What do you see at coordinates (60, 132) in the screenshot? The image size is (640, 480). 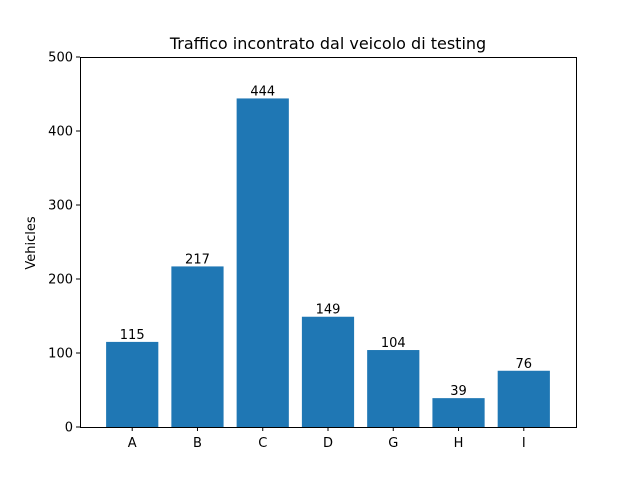 I see `y-tick-label-400: 400` at bounding box center [60, 132].